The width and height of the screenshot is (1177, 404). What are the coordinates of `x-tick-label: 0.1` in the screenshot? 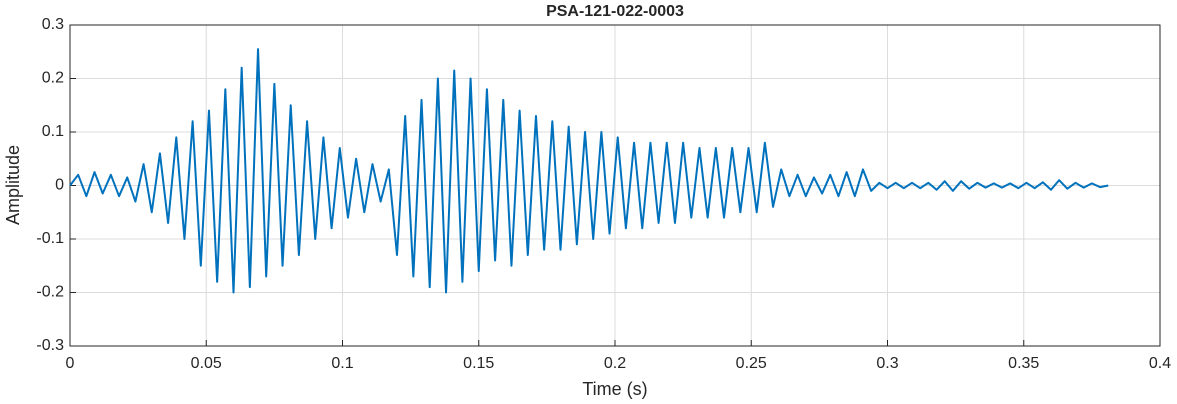 It's located at (342, 363).